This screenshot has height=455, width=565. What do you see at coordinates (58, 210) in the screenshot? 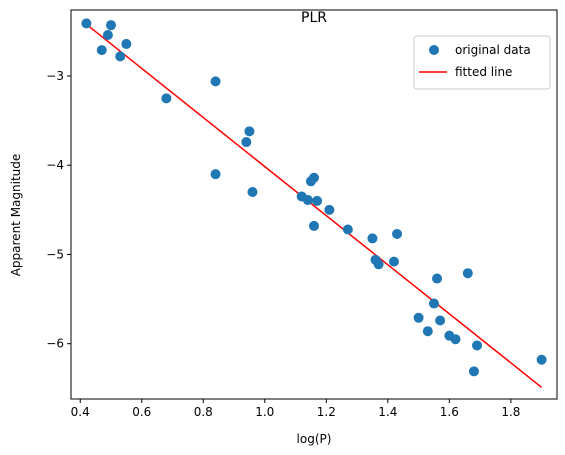
I see `y-axis: −3 −4 −5 −6` at bounding box center [58, 210].